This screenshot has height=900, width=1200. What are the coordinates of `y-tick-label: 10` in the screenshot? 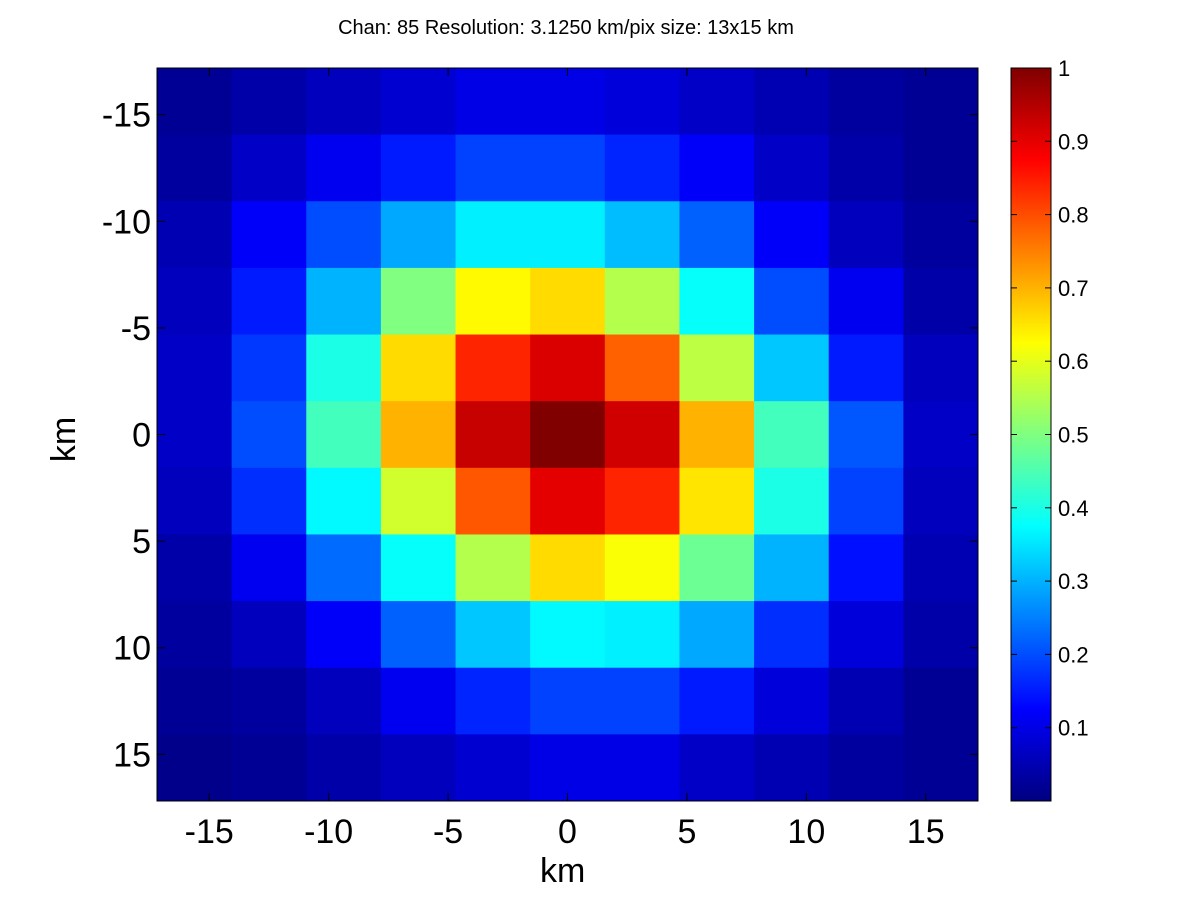 It's located at (132, 649).